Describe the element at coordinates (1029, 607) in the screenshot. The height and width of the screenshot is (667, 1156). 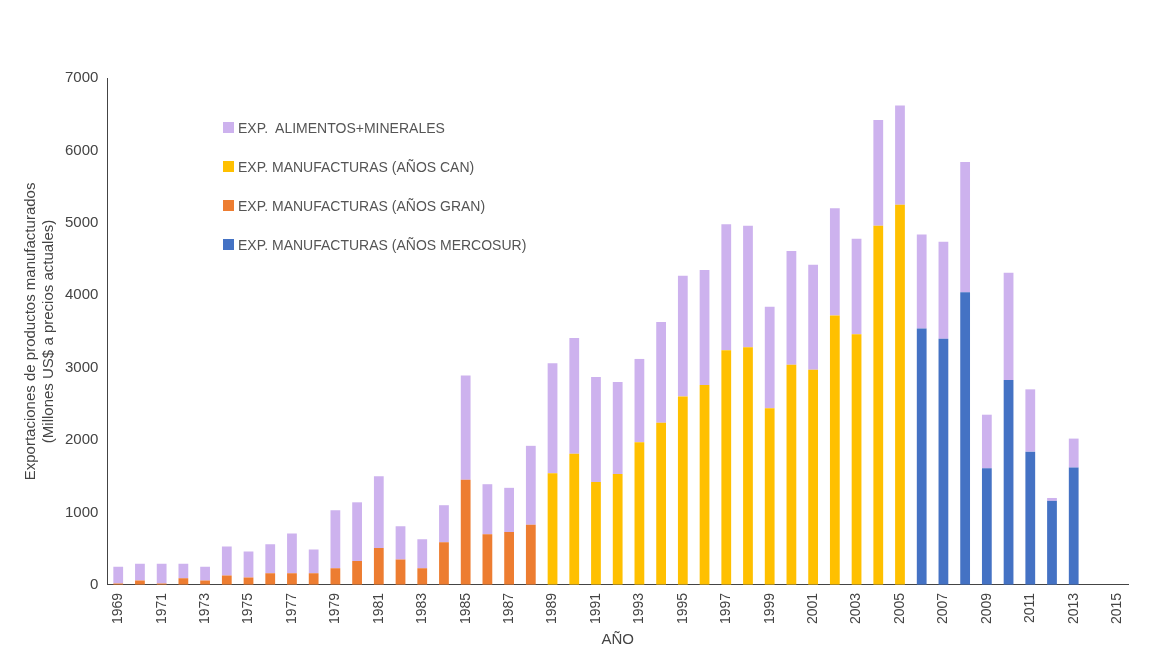
I see `x-tick-label: 2011` at that location.